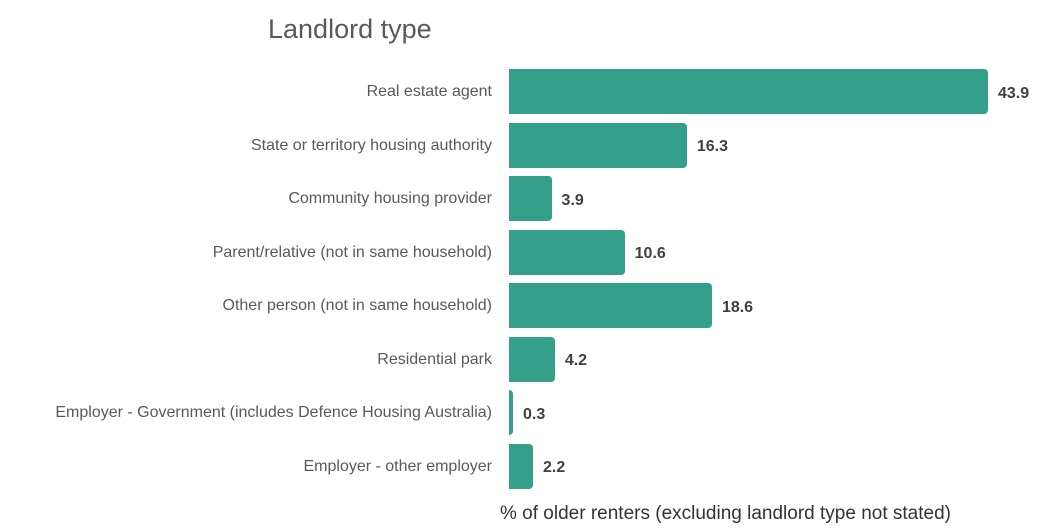 The image size is (1056, 532). What do you see at coordinates (390, 198) in the screenshot?
I see `category-label: Community housing provider` at bounding box center [390, 198].